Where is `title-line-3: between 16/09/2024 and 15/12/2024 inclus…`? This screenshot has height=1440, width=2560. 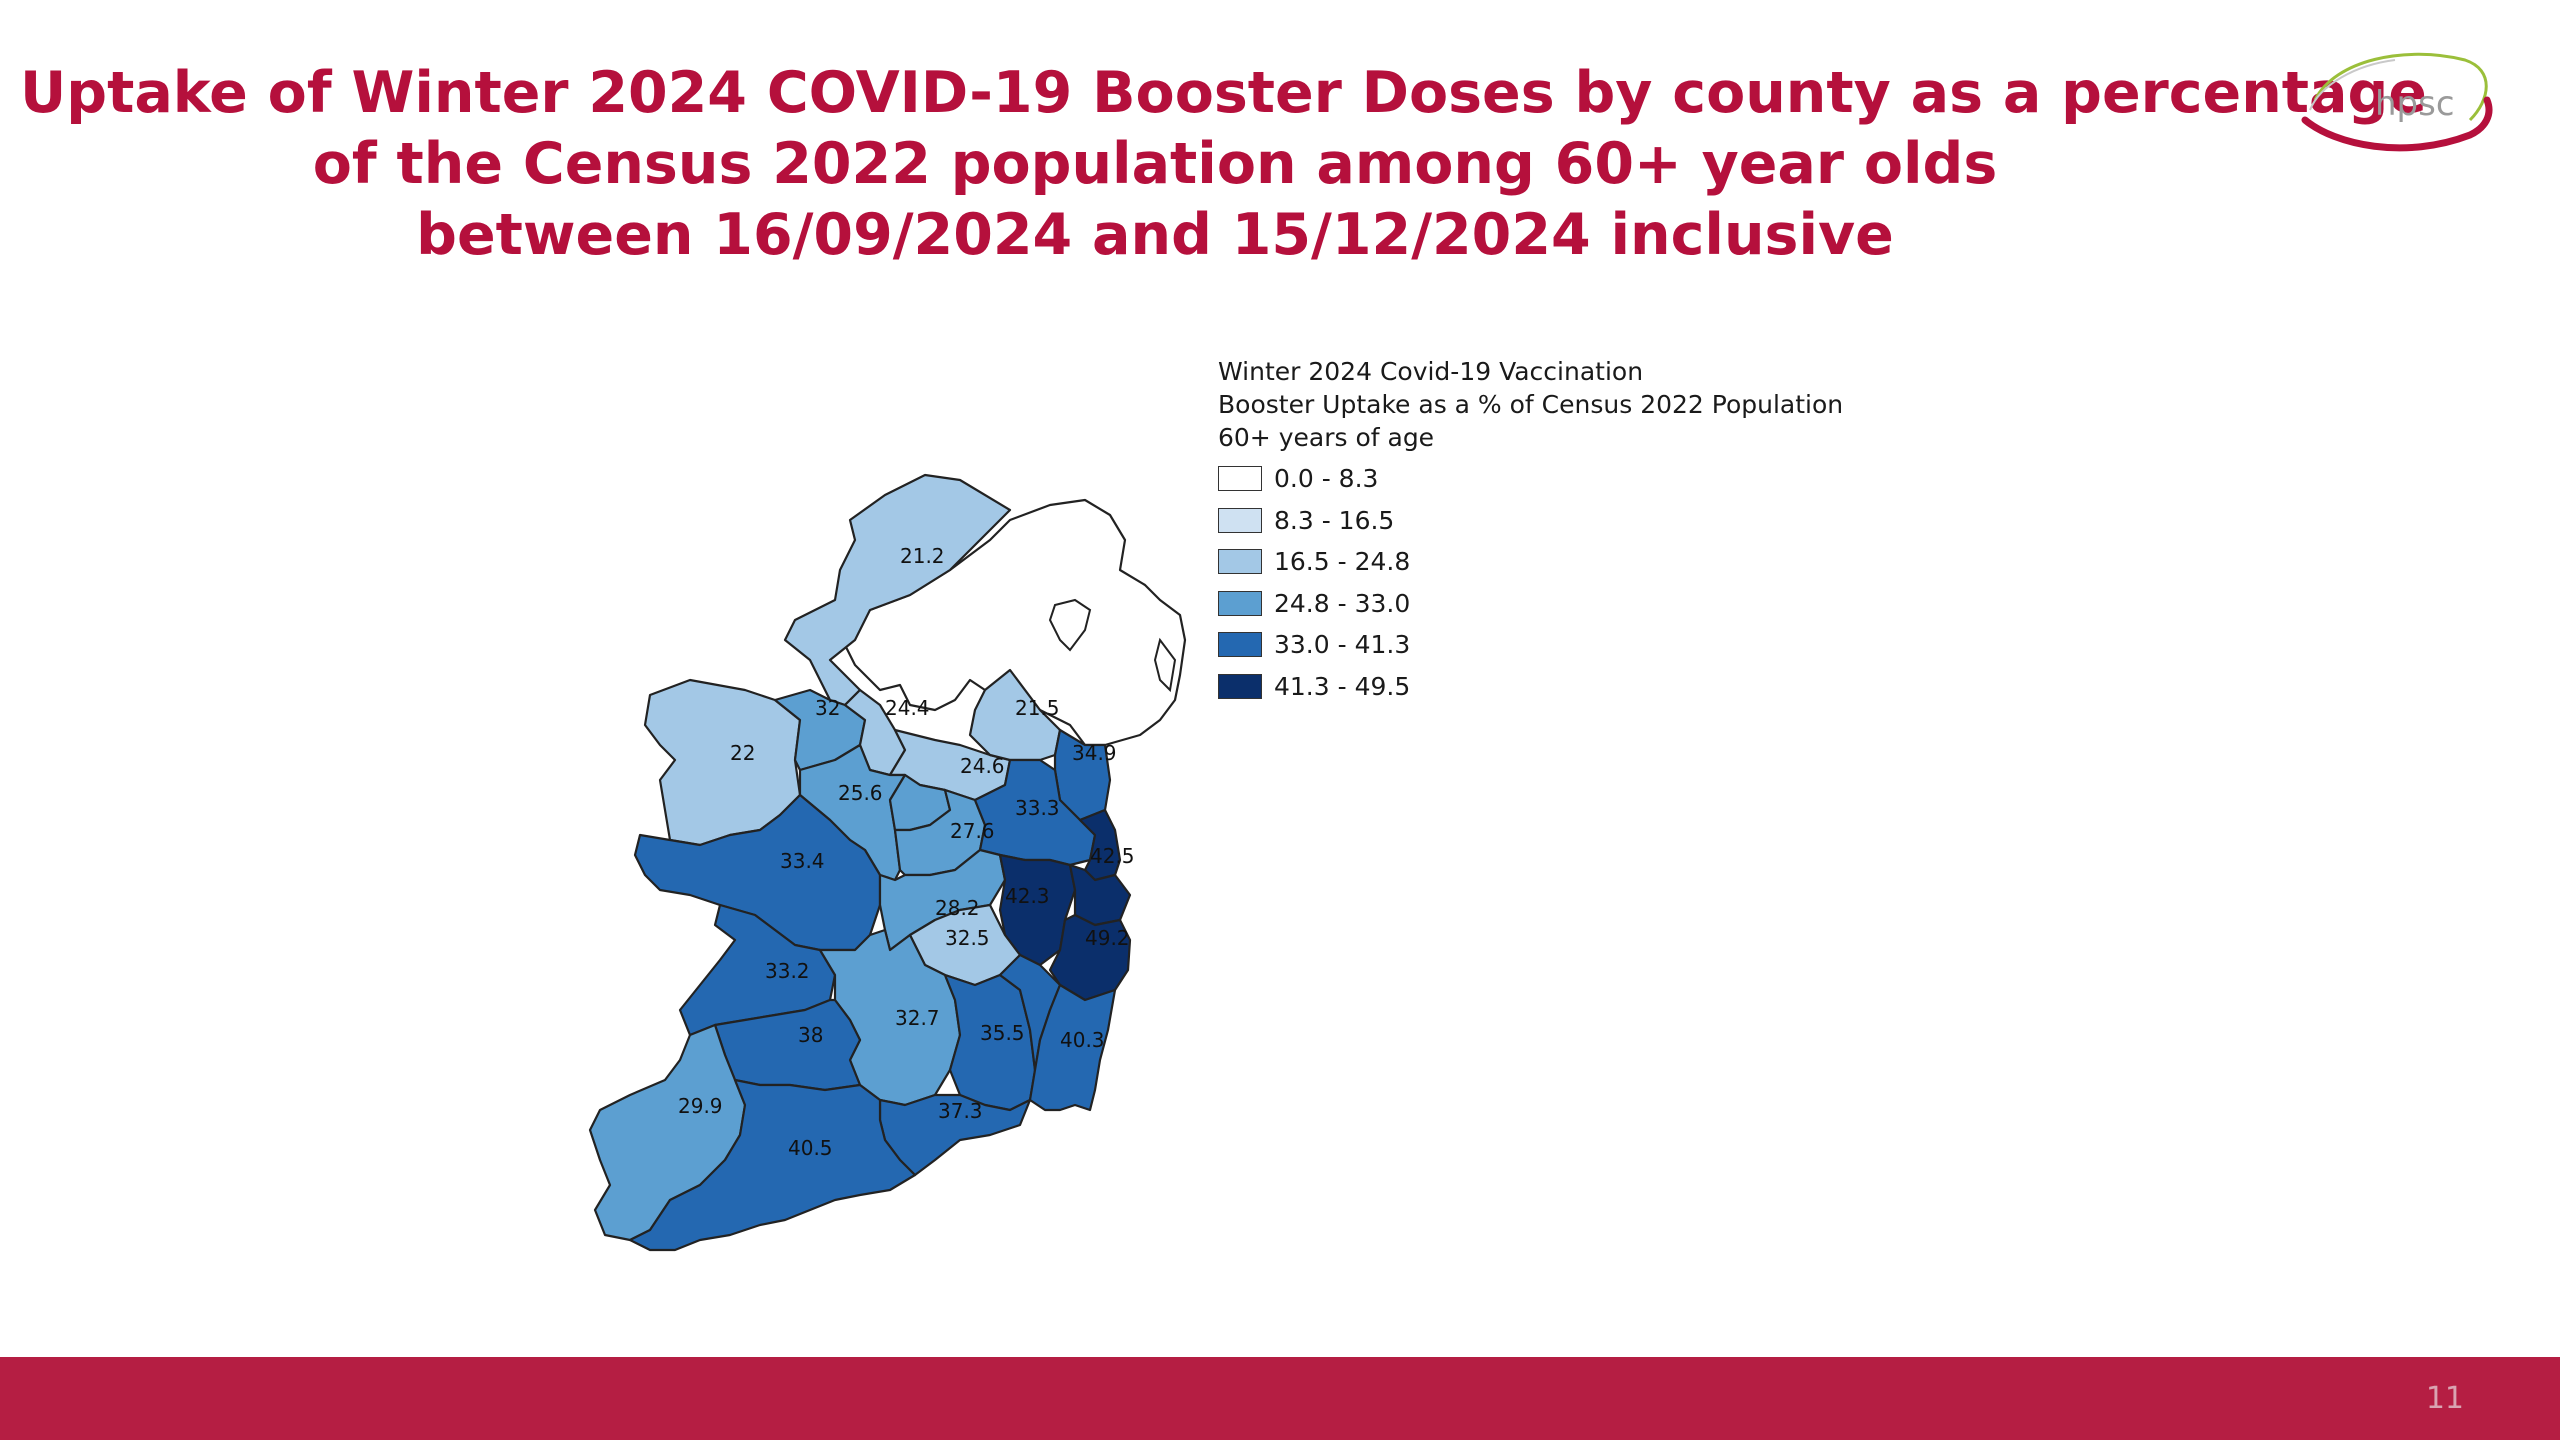
title-line-3: between 16/09/2024 and 15/12/2024 inclus… is located at coordinates (1155, 235).